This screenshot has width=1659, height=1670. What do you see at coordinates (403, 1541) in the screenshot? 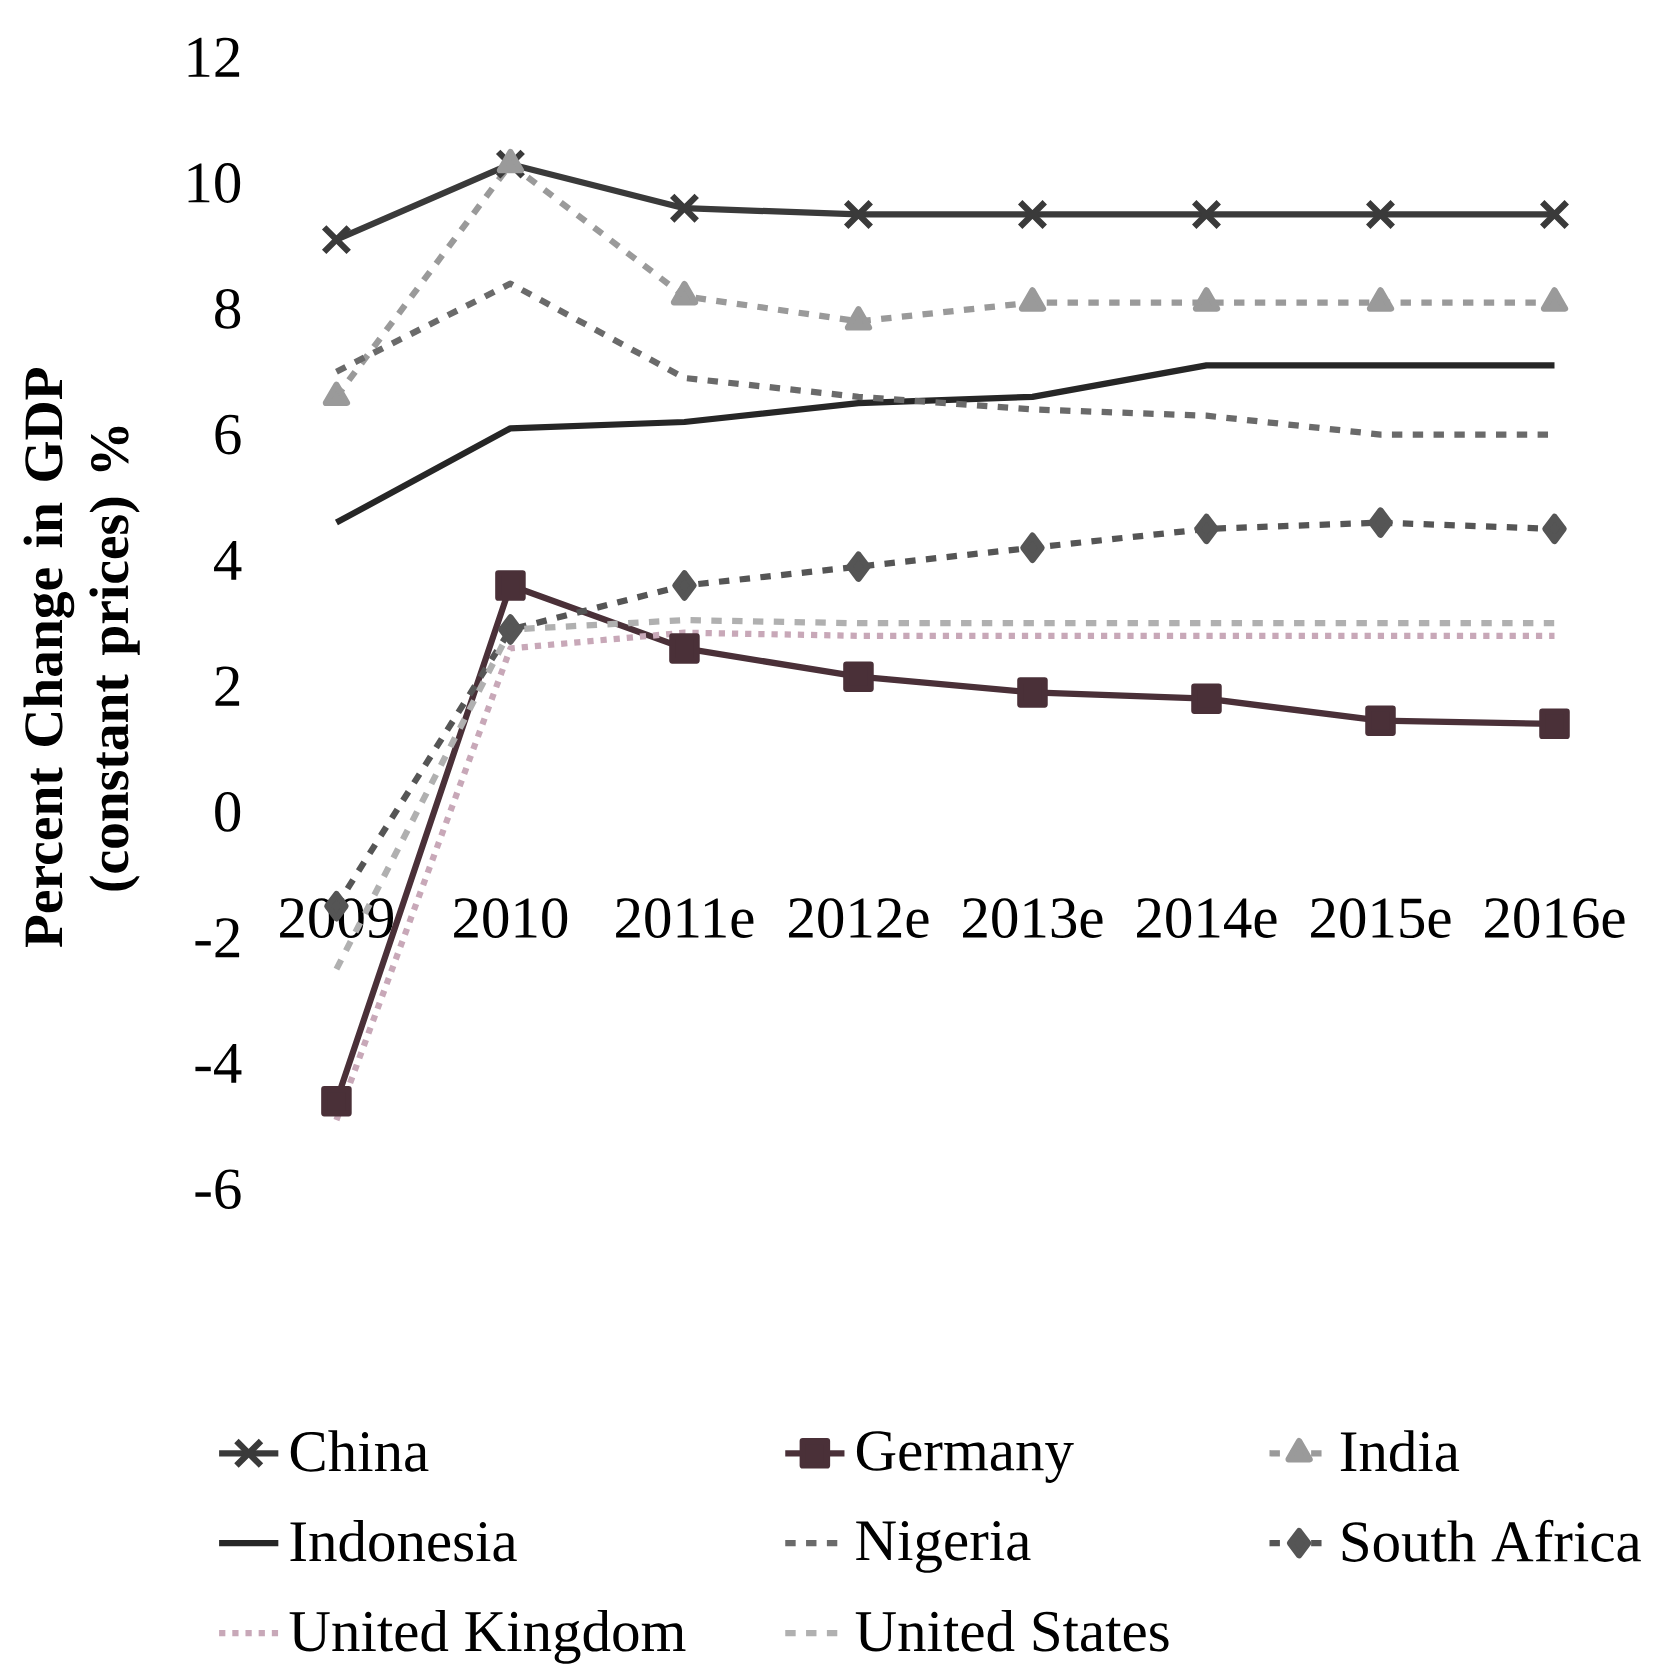
I see `legend-label: Indonesia` at bounding box center [403, 1541].